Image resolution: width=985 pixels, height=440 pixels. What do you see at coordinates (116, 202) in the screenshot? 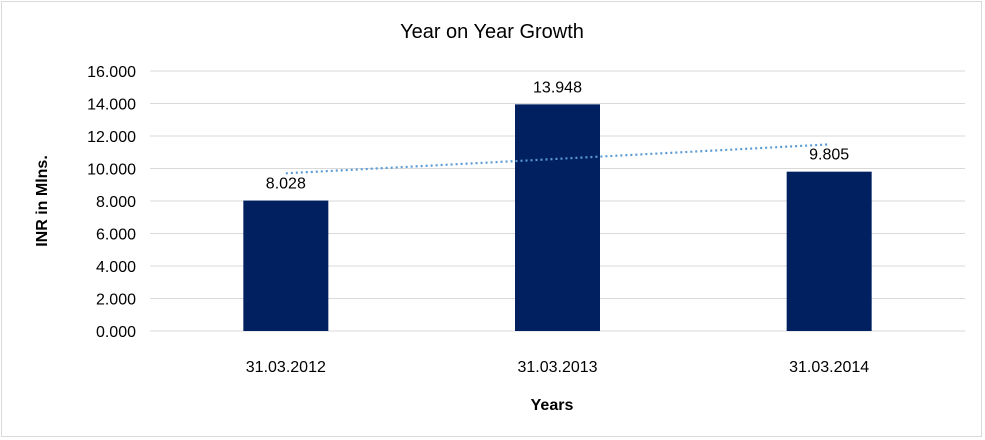
I see `y-tick-label: 8.000` at bounding box center [116, 202].